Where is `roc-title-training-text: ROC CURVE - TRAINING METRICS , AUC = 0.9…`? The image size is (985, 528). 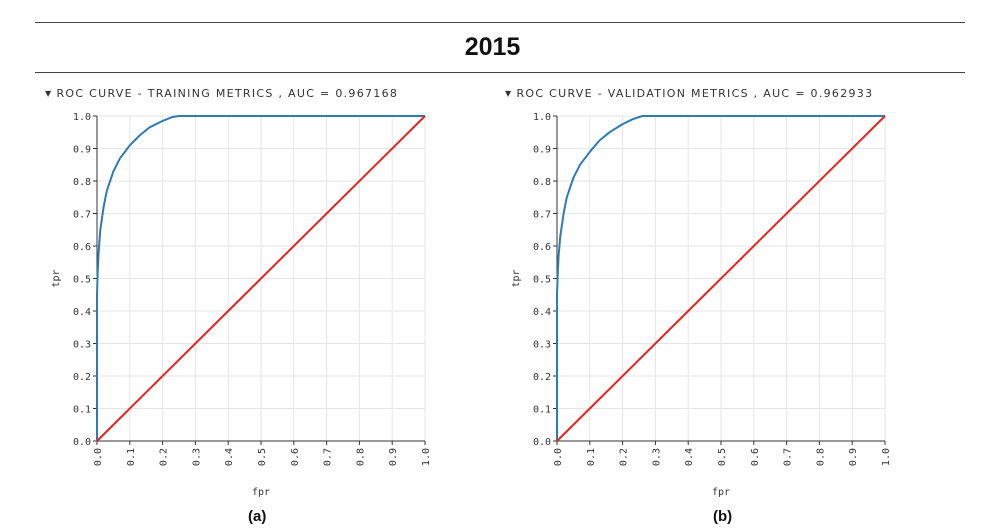 roc-title-training-text: ROC CURVE - TRAINING METRICS , AUC = 0.9… is located at coordinates (227, 93).